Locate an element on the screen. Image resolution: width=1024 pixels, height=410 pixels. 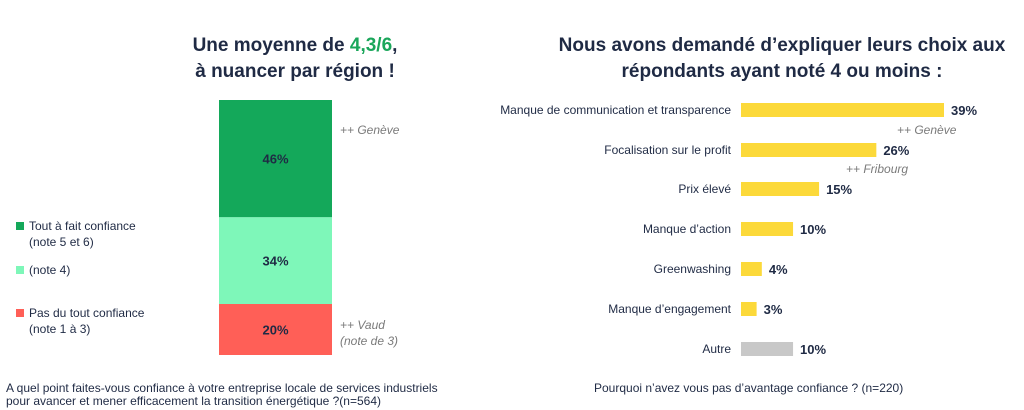
left-title-post: , is located at coordinates (395, 45).